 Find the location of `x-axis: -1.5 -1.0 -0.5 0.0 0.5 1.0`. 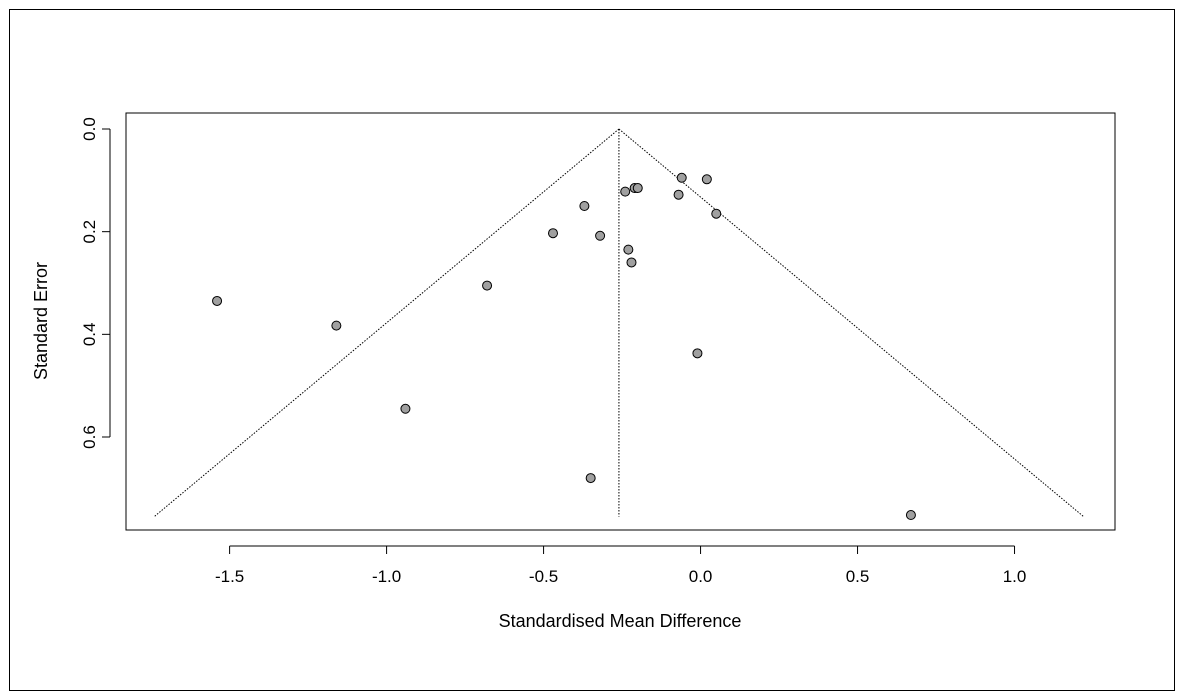

x-axis: -1.5 -1.0 -0.5 0.0 0.5 1.0 is located at coordinates (621, 565).